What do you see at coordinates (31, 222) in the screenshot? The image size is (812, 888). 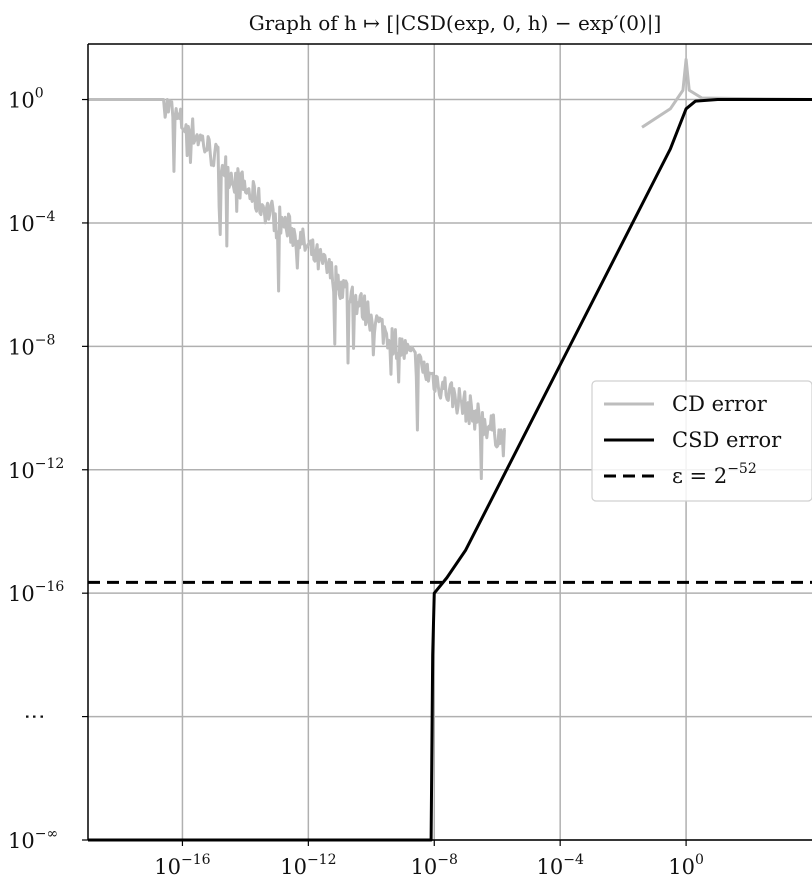 I see `y-tick-label: 10⁻⁴` at bounding box center [31, 222].